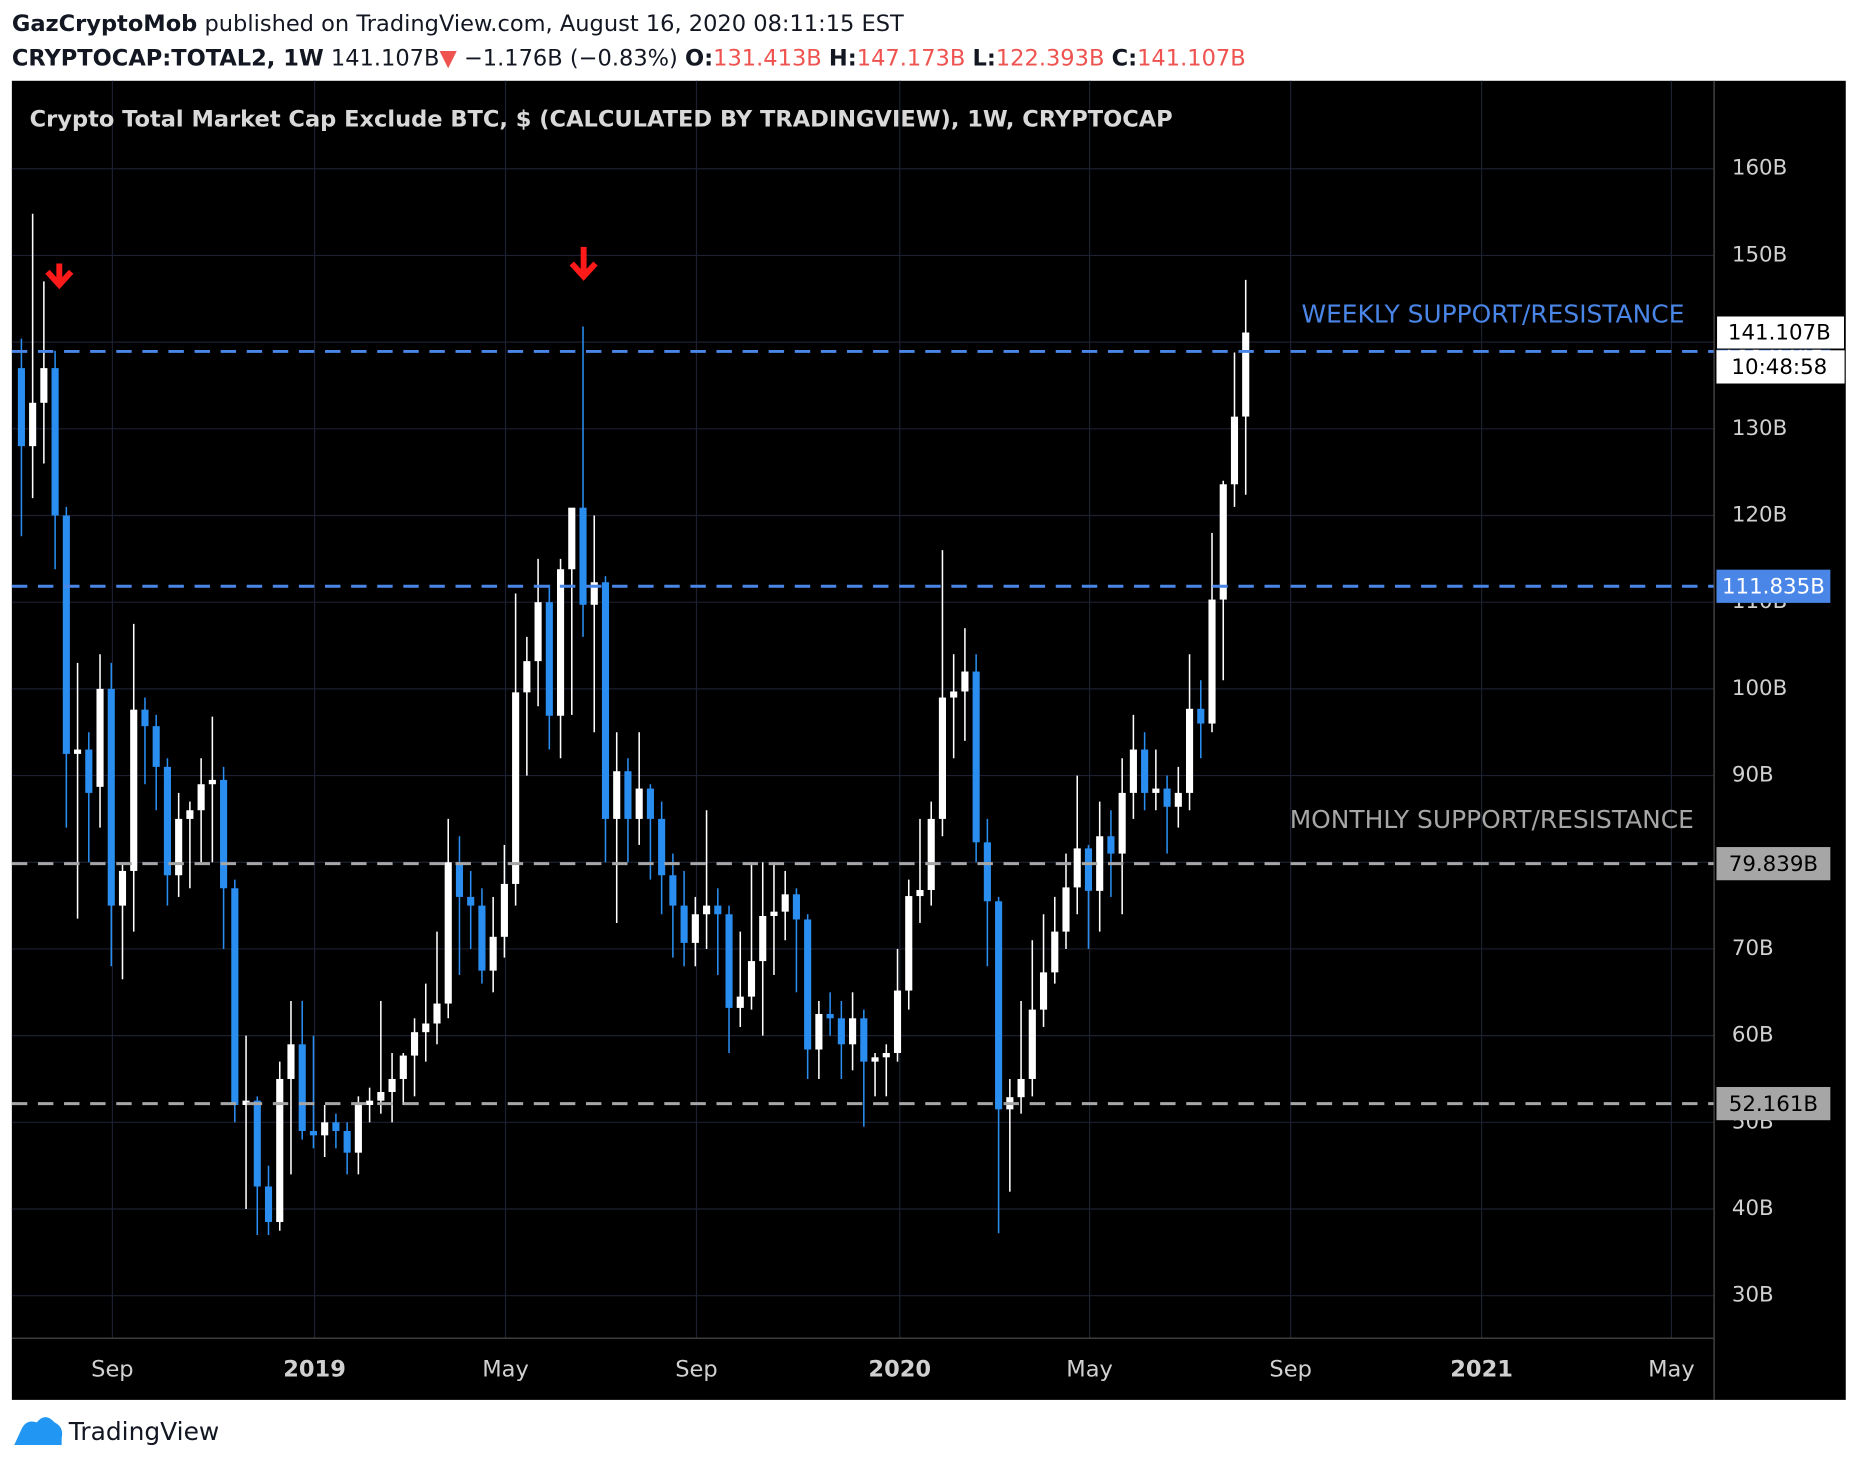 This screenshot has width=1860, height=1470. What do you see at coordinates (1780, 332) in the screenshot?
I see `last-price-box` at bounding box center [1780, 332].